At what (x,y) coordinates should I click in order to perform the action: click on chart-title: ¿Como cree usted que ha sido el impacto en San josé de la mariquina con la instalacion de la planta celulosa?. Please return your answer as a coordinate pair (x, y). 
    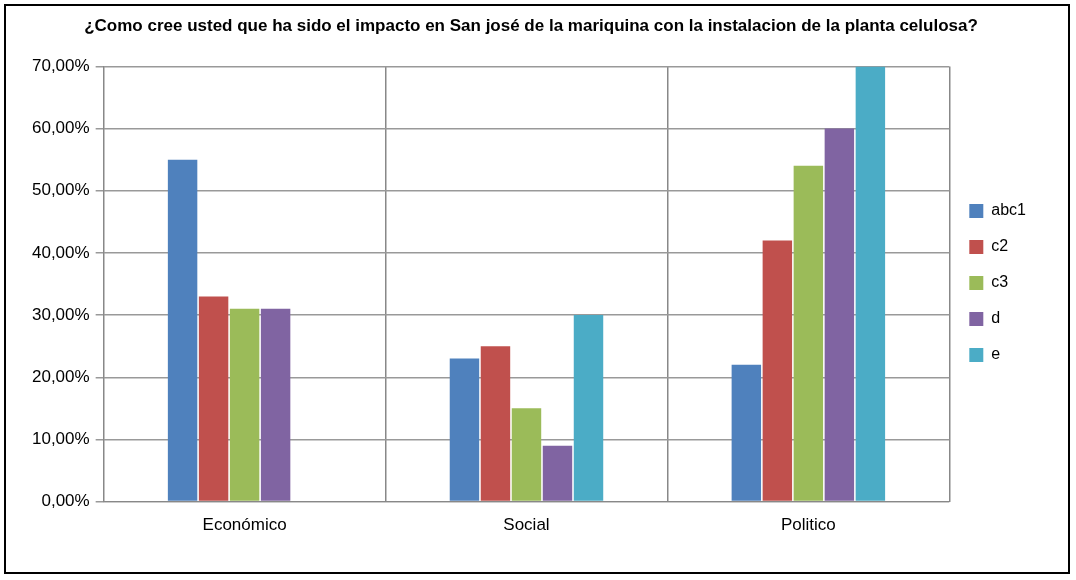
    Looking at the image, I should click on (531, 25).